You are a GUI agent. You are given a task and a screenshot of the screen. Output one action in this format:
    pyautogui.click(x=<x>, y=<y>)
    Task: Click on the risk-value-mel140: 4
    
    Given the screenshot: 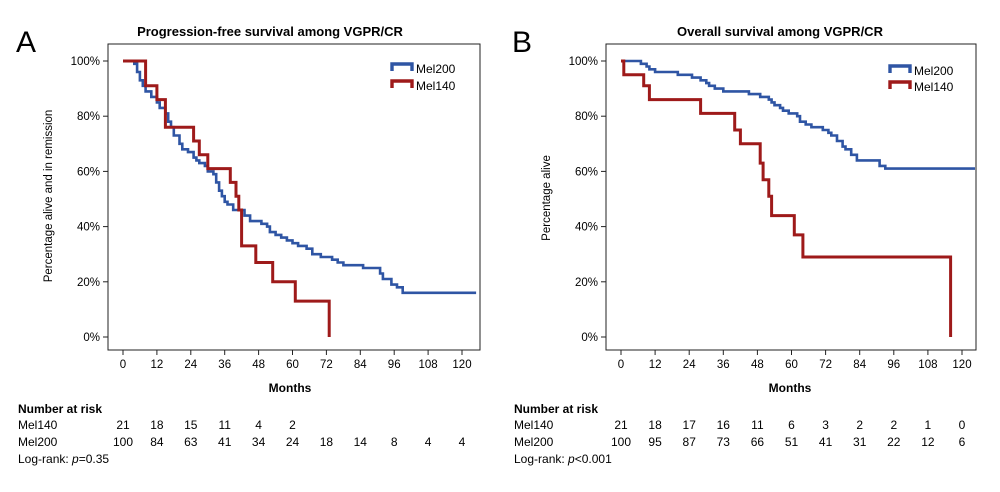 What is the action you would take?
    pyautogui.click(x=258, y=425)
    